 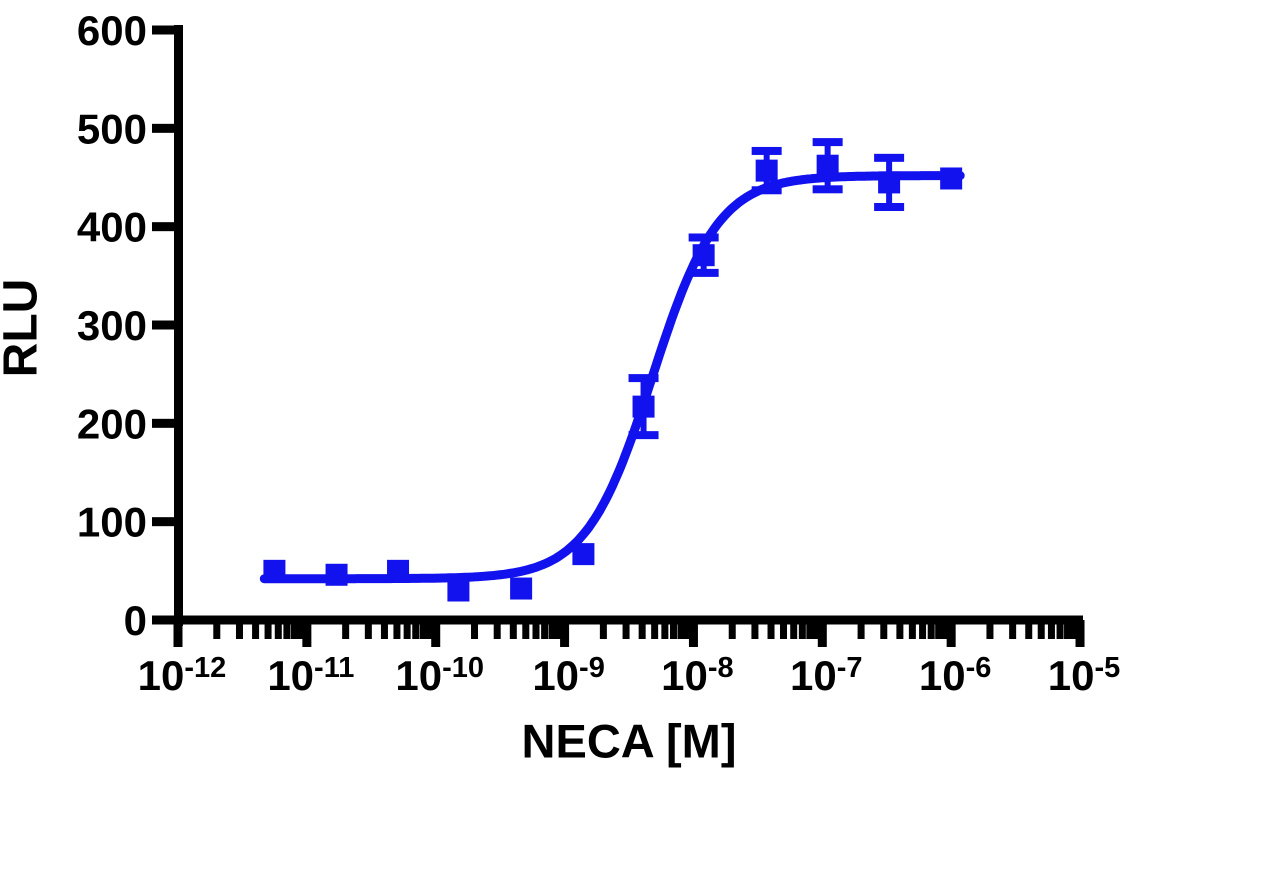 What do you see at coordinates (112, 30) in the screenshot?
I see `y-tick-label: 600` at bounding box center [112, 30].